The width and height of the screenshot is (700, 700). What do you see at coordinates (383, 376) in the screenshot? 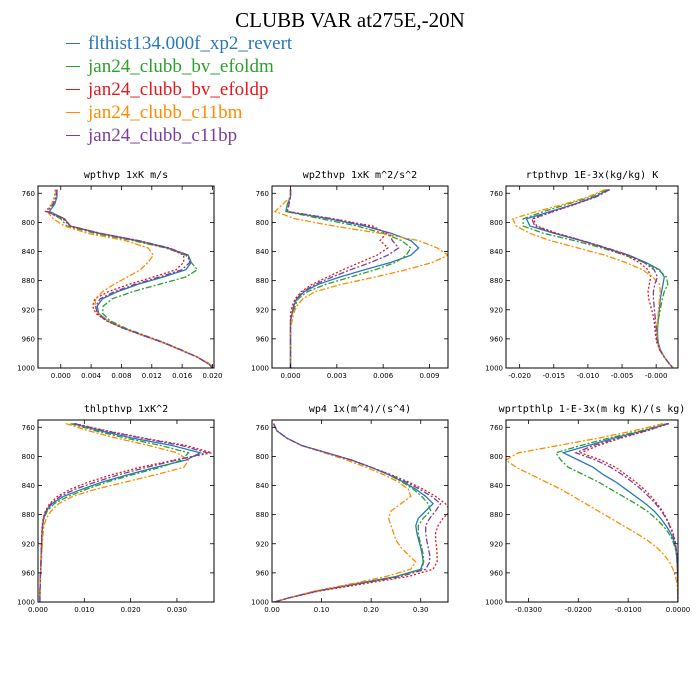
I see `x-tick-label: 0.006` at bounding box center [383, 376].